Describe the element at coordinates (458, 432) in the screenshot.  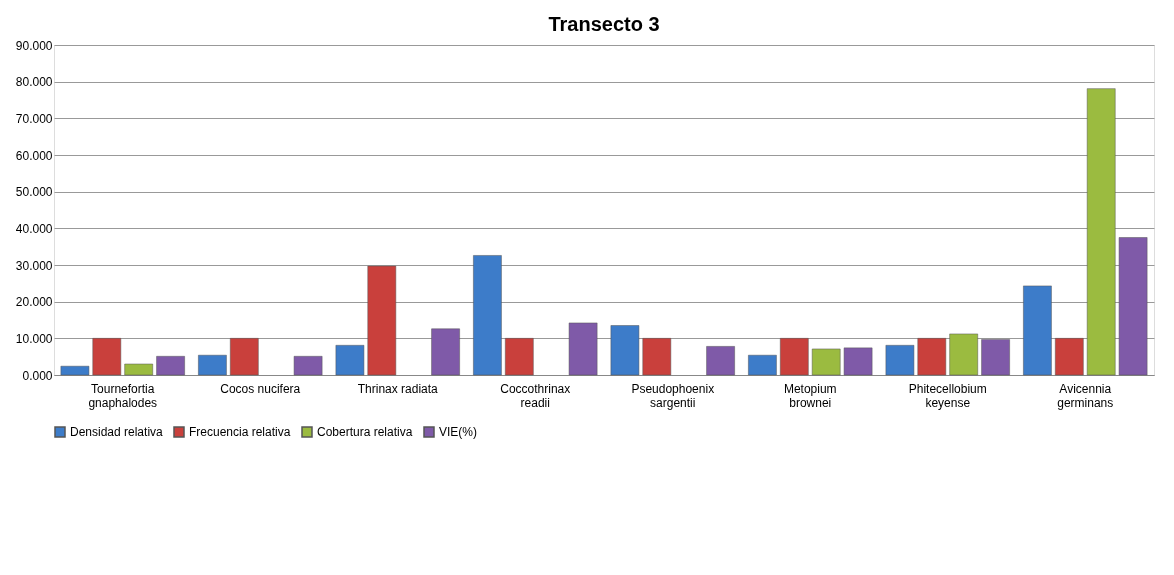
I see `legend-label: VIE(%)` at that location.